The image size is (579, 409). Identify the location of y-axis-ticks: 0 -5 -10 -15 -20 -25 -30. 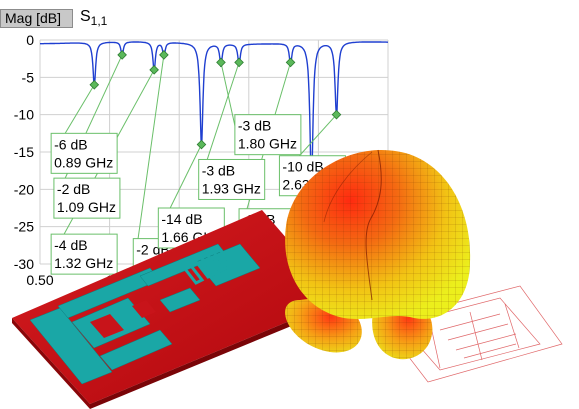
(24, 152).